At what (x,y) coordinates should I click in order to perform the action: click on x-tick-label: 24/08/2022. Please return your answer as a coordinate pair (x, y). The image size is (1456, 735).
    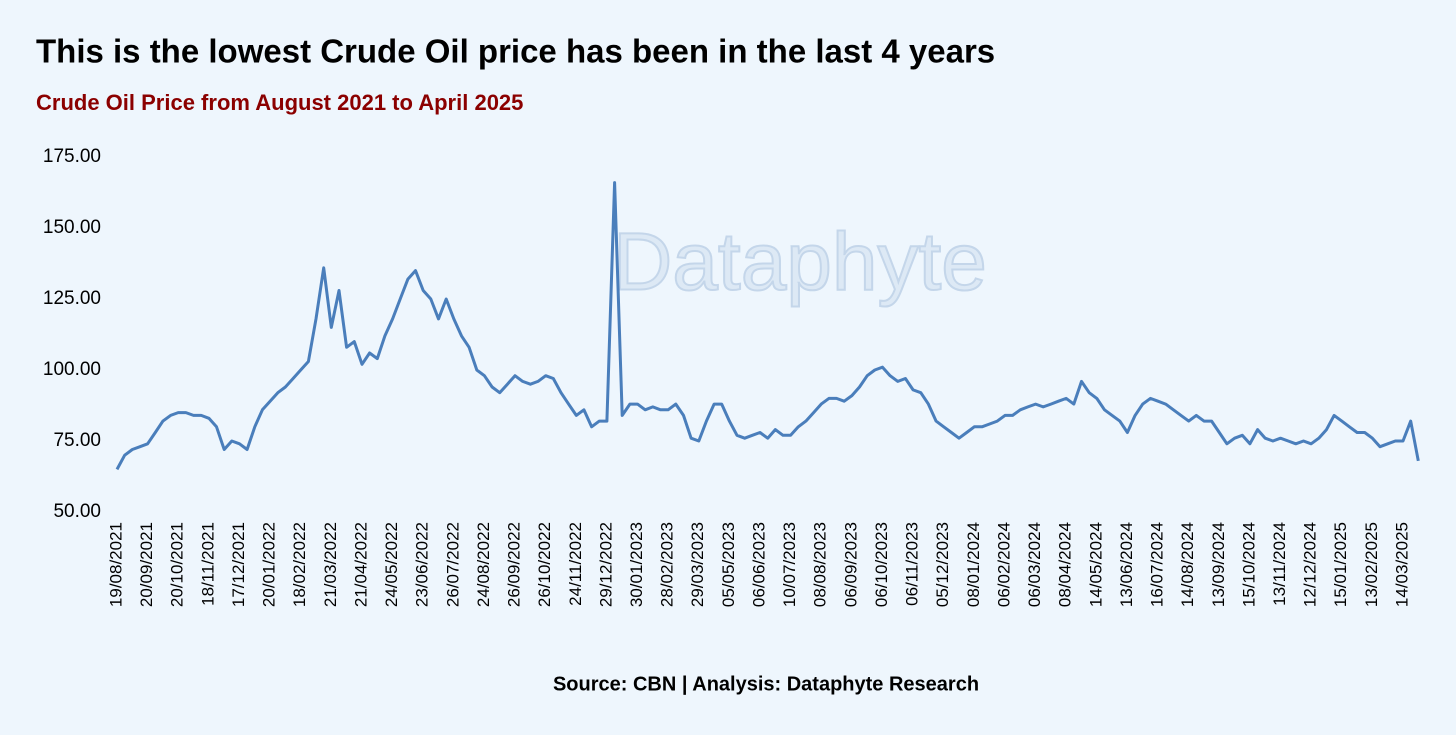
    Looking at the image, I should click on (483, 564).